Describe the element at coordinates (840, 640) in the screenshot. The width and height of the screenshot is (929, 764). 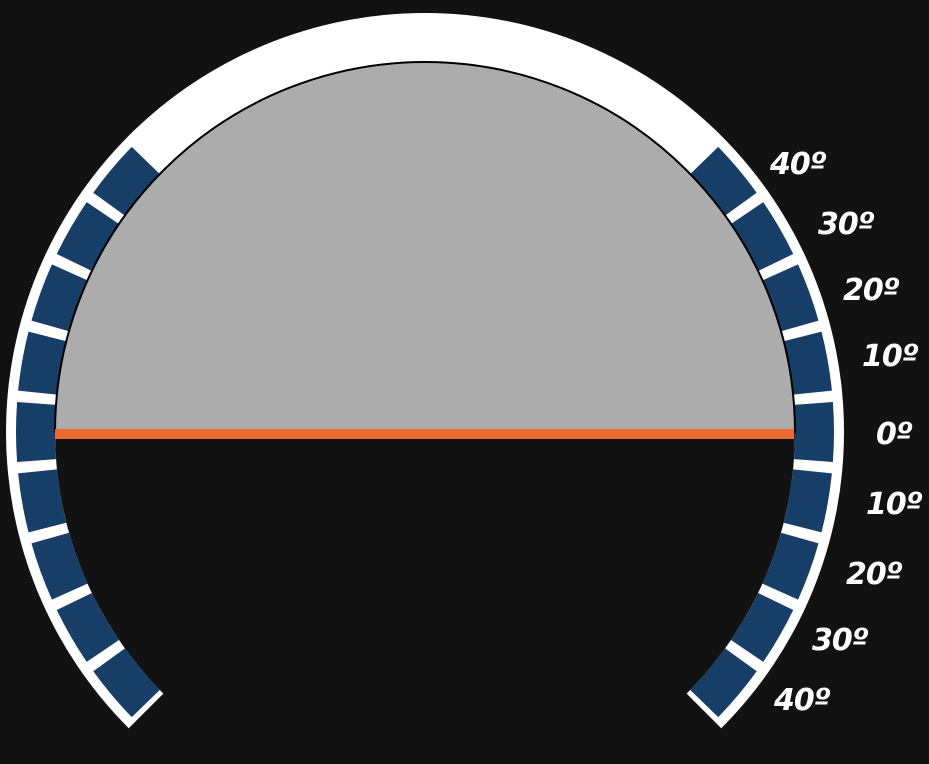
I see `lower-label-30: 30º` at that location.